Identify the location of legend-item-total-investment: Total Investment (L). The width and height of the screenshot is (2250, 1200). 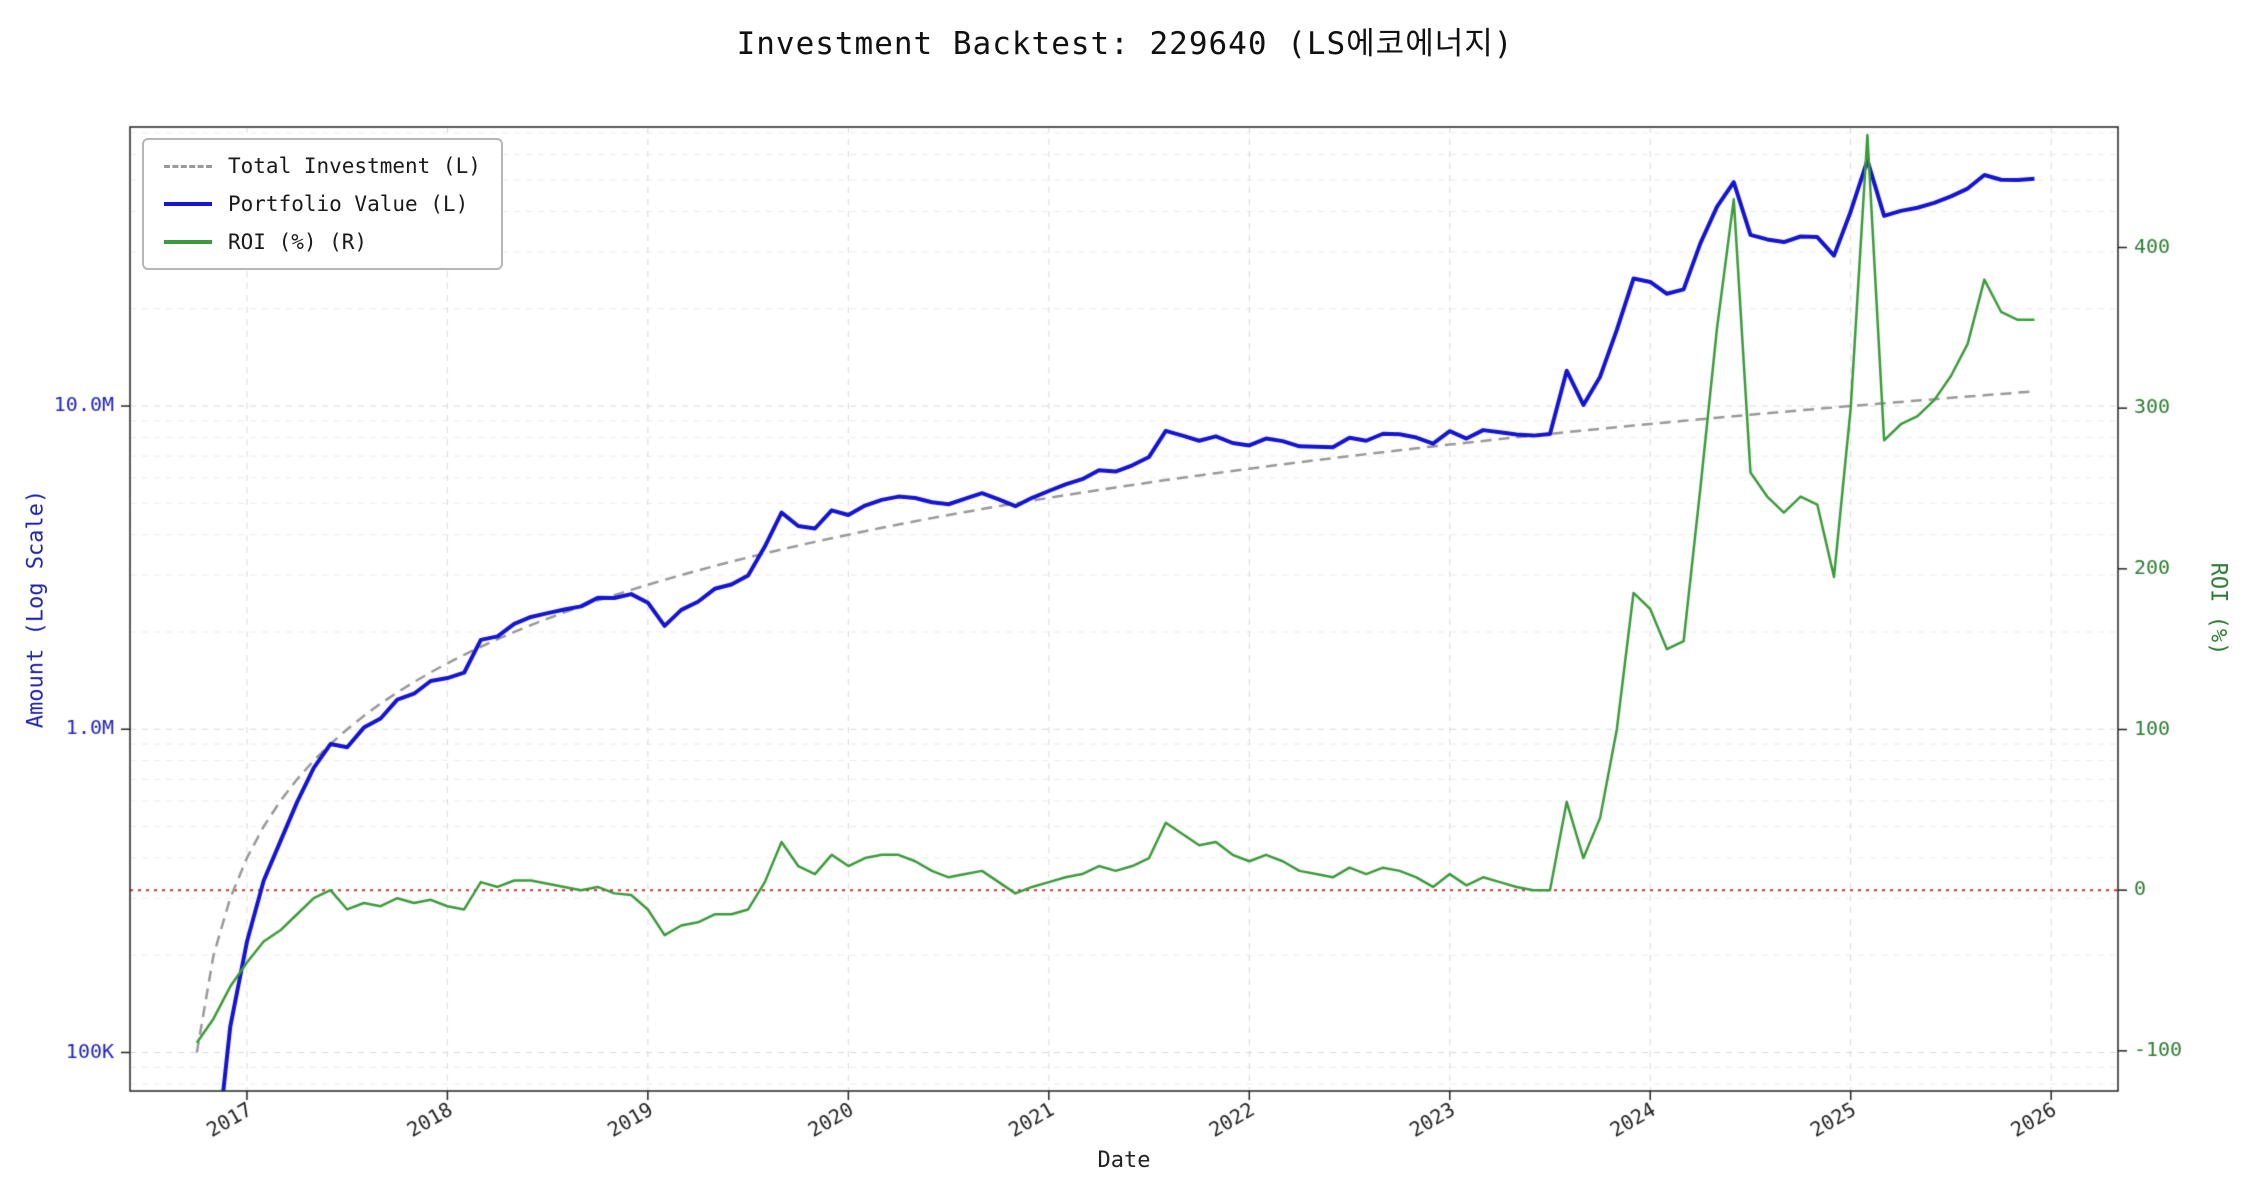
(322, 166).